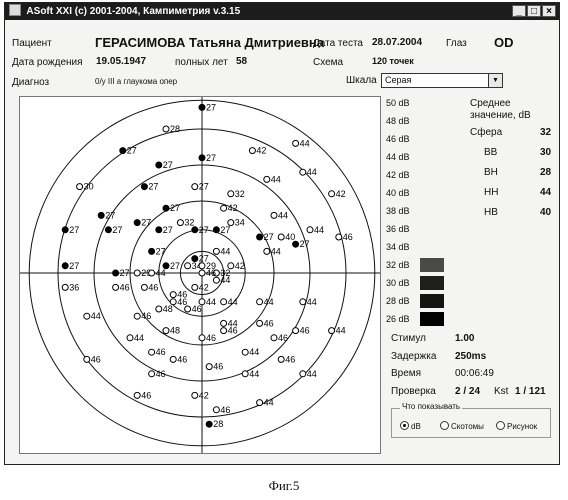 The image size is (568, 500). I want to click on maximize-button: □, so click(534, 11).